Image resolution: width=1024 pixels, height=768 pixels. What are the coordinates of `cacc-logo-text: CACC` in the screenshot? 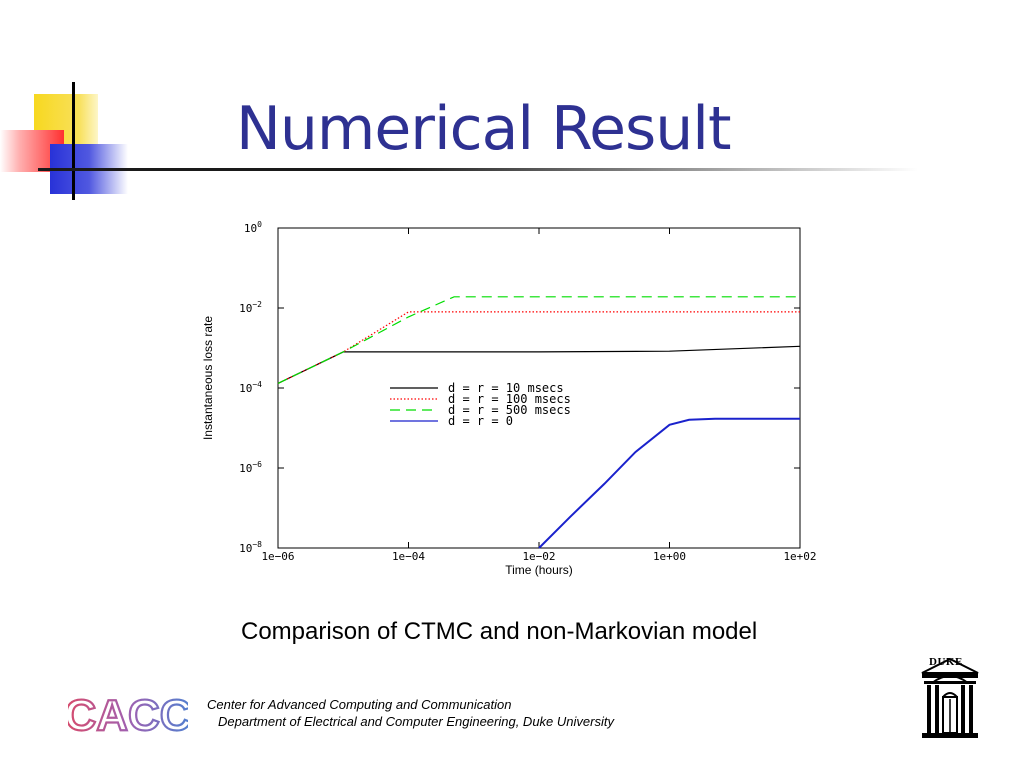 It's located at (128, 714).